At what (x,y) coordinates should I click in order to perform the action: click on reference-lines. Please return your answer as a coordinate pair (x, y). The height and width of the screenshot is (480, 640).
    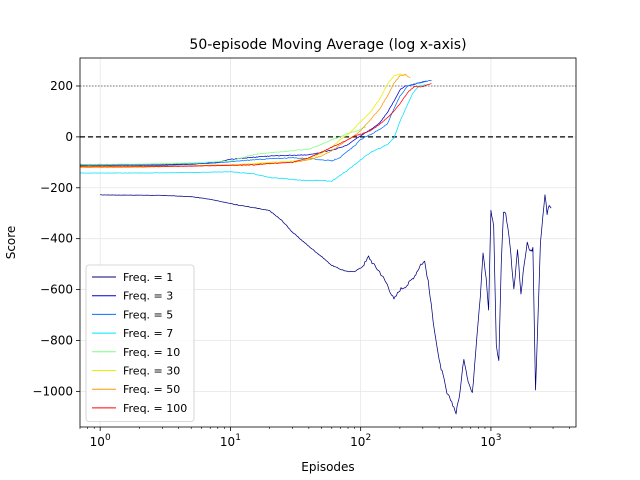
    Looking at the image, I should click on (328, 111).